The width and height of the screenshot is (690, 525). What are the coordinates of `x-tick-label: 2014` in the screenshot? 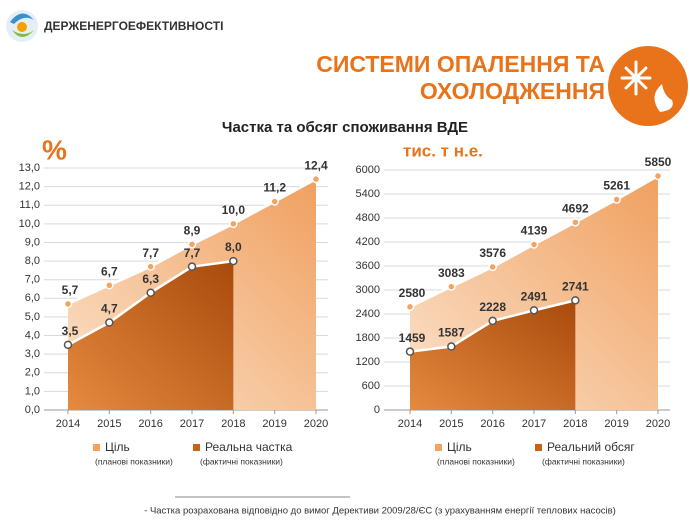 It's located at (410, 424).